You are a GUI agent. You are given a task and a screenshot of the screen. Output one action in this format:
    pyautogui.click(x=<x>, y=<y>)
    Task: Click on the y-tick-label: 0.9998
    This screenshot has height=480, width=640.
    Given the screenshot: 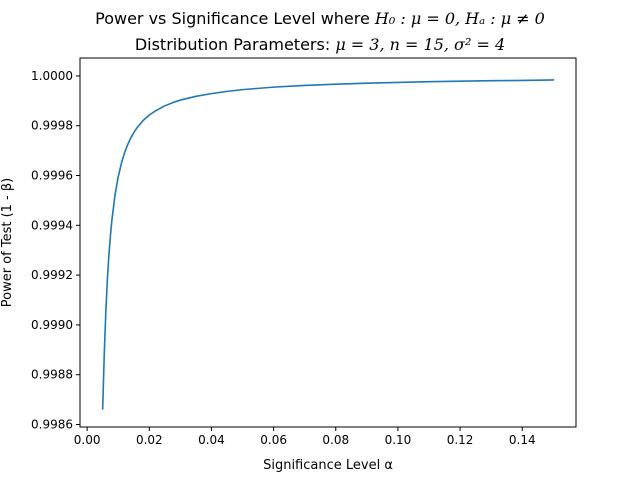 What is the action you would take?
    pyautogui.click(x=52, y=126)
    